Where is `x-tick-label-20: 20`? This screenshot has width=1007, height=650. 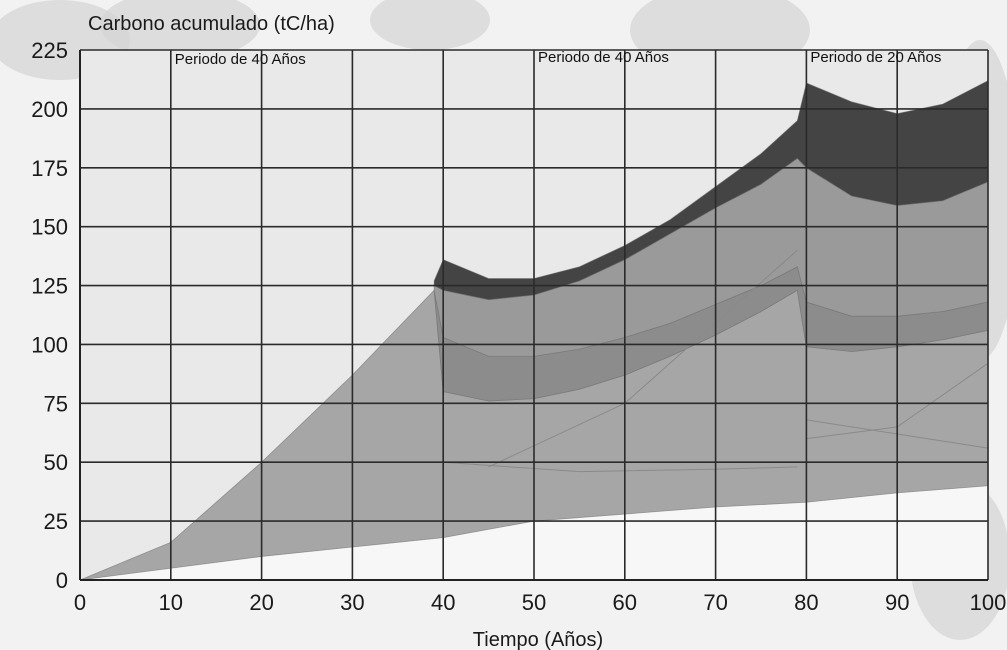
x-tick-label-20: 20 is located at coordinates (261, 602).